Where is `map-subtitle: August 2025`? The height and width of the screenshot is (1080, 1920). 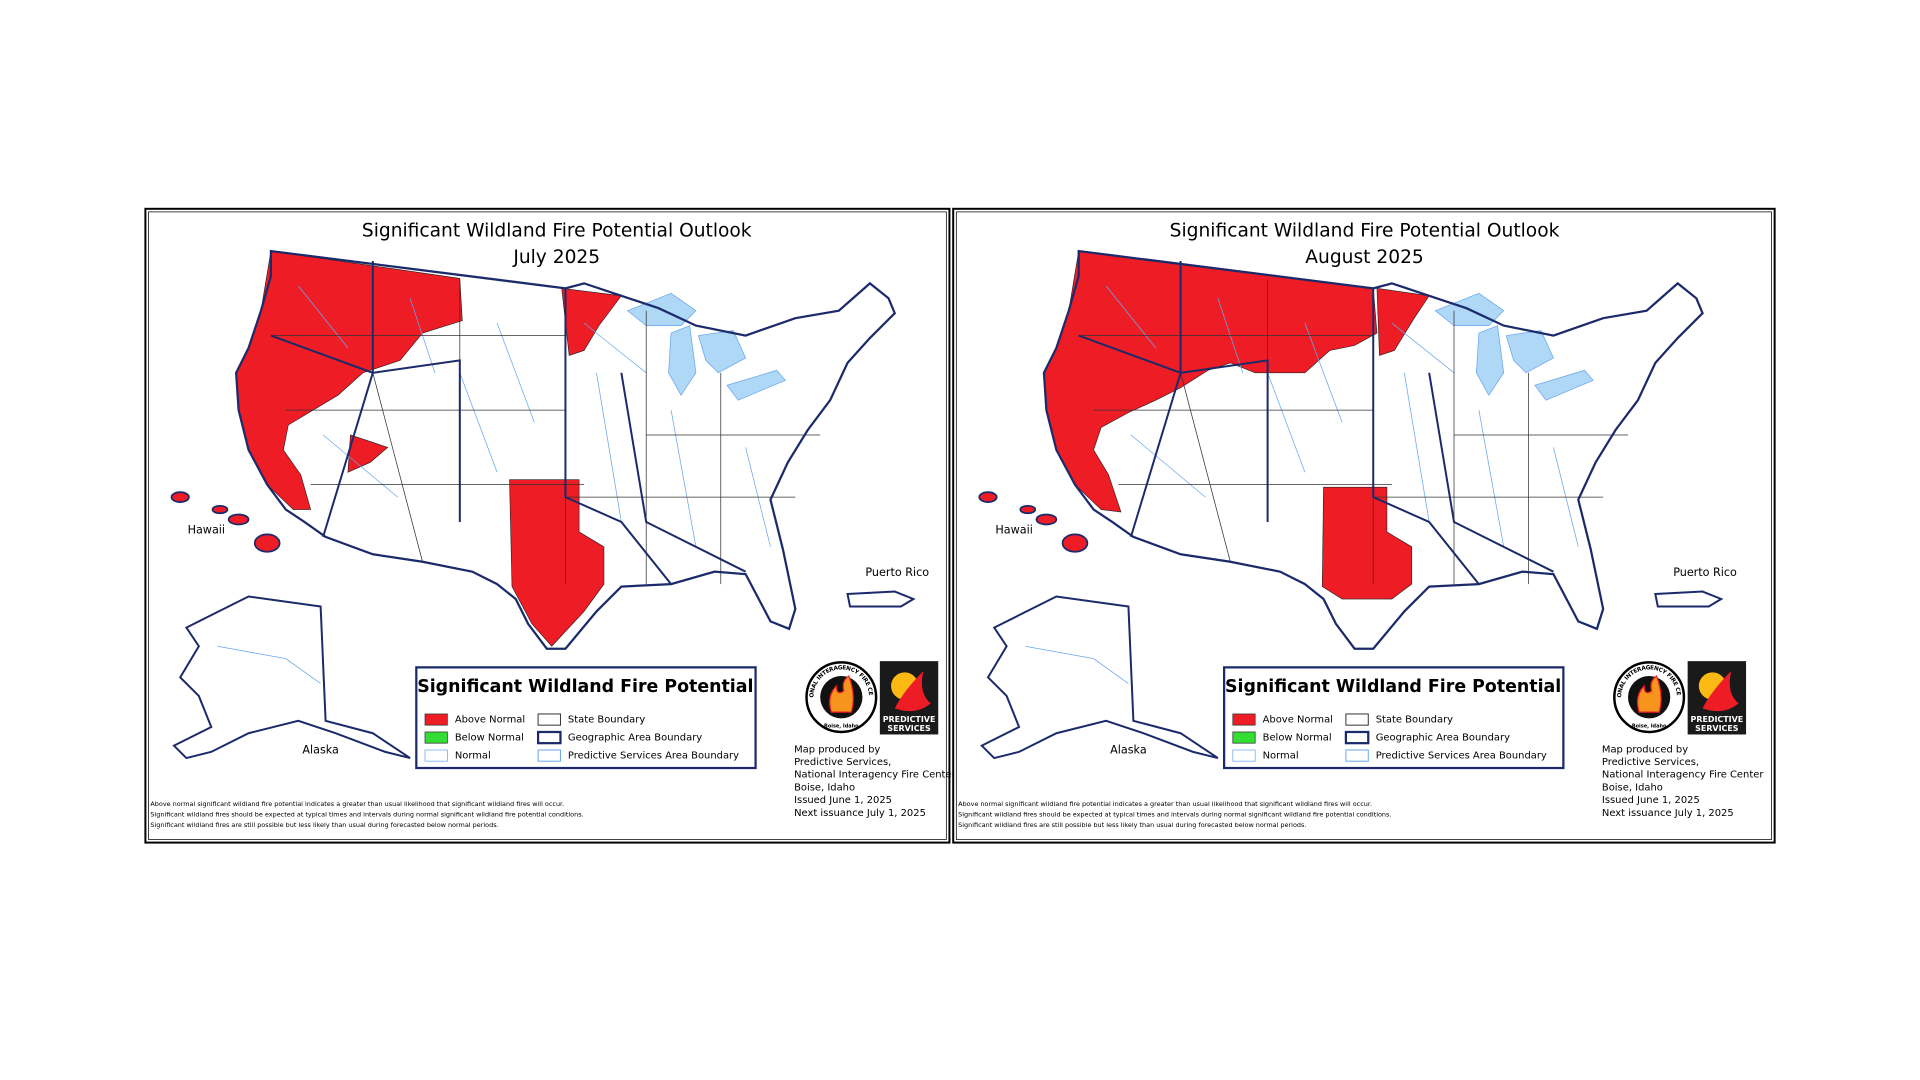 map-subtitle: August 2025 is located at coordinates (1364, 257).